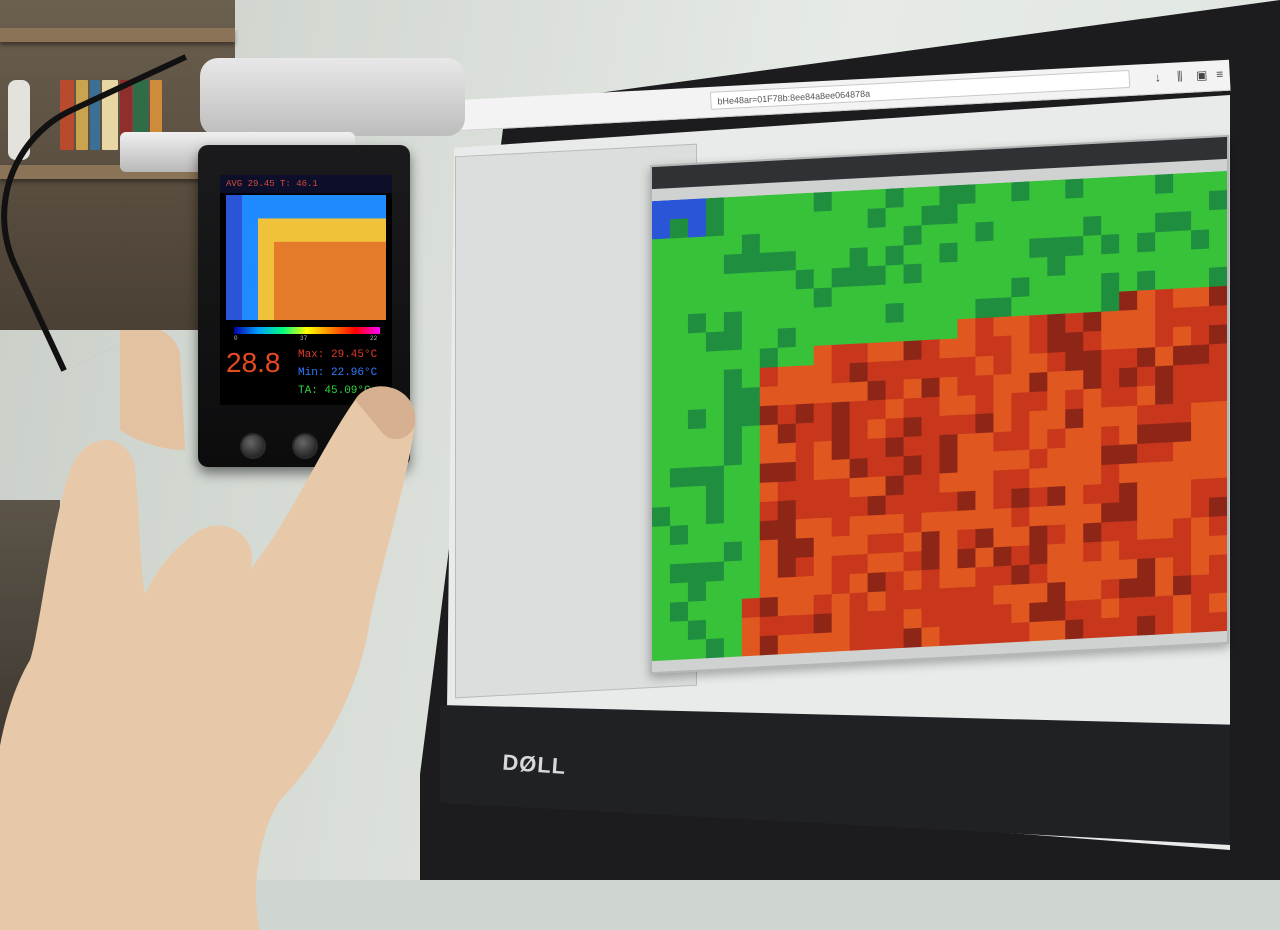 The height and width of the screenshot is (930, 1280). I want to click on device-button-middle, so click(305, 446).